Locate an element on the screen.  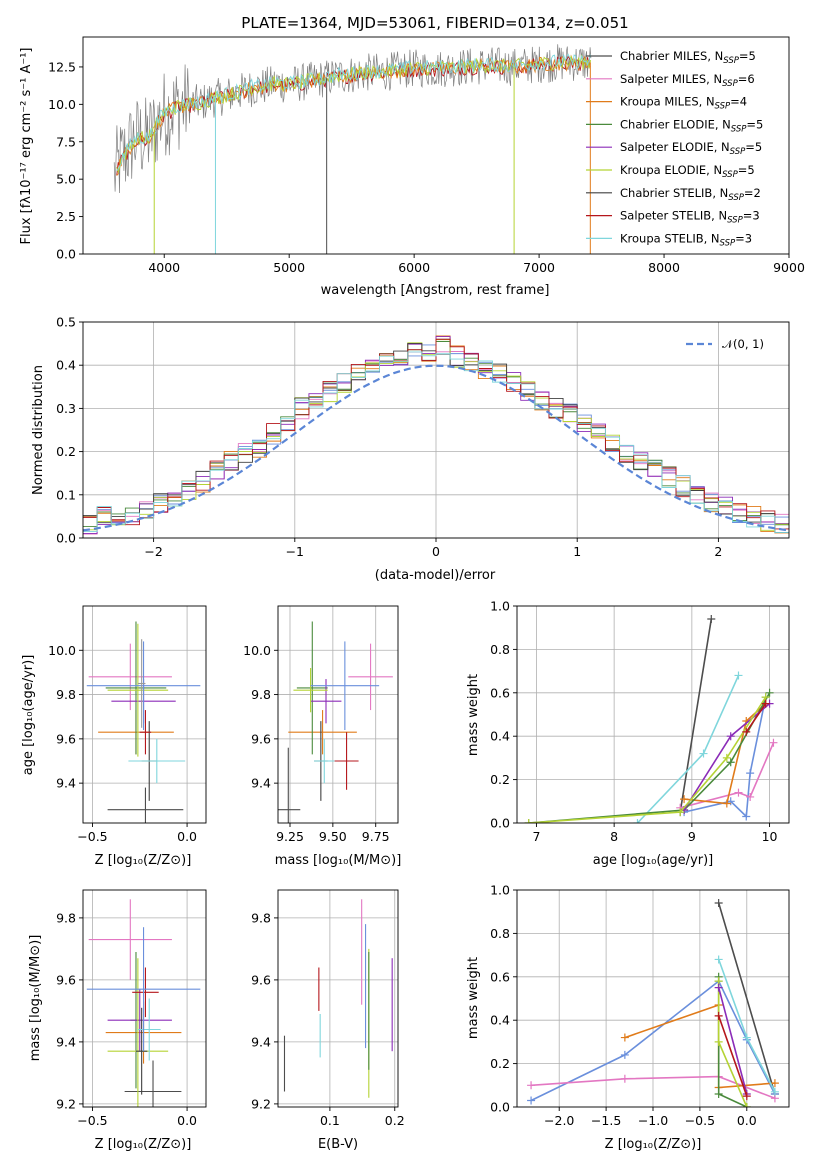
weight_vs_age-ytick-label: 0.6 is located at coordinates (500, 692).